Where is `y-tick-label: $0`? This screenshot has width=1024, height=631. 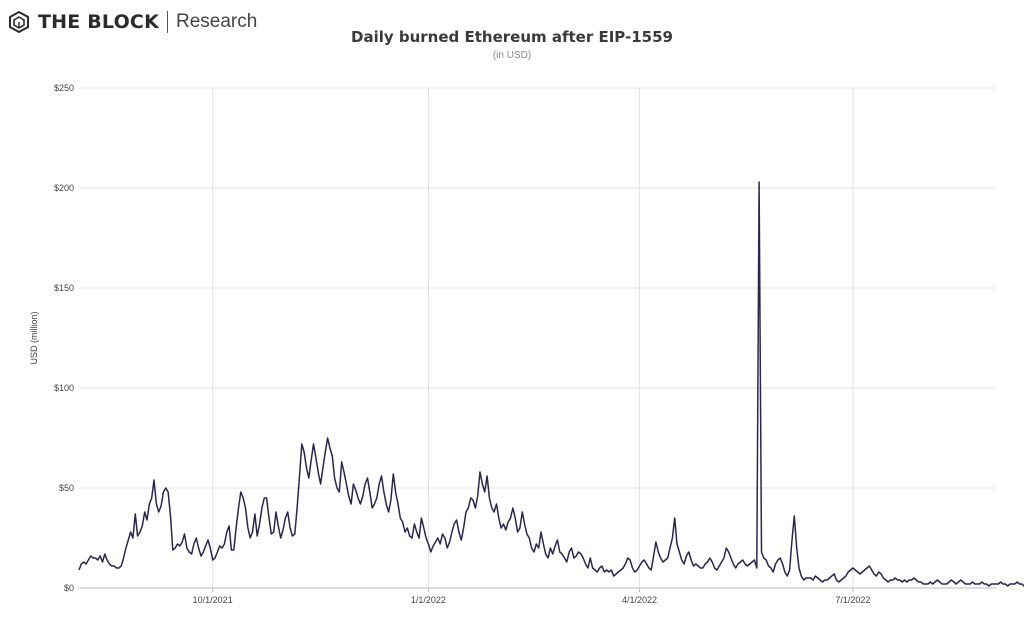
y-tick-label: $0 is located at coordinates (69, 588).